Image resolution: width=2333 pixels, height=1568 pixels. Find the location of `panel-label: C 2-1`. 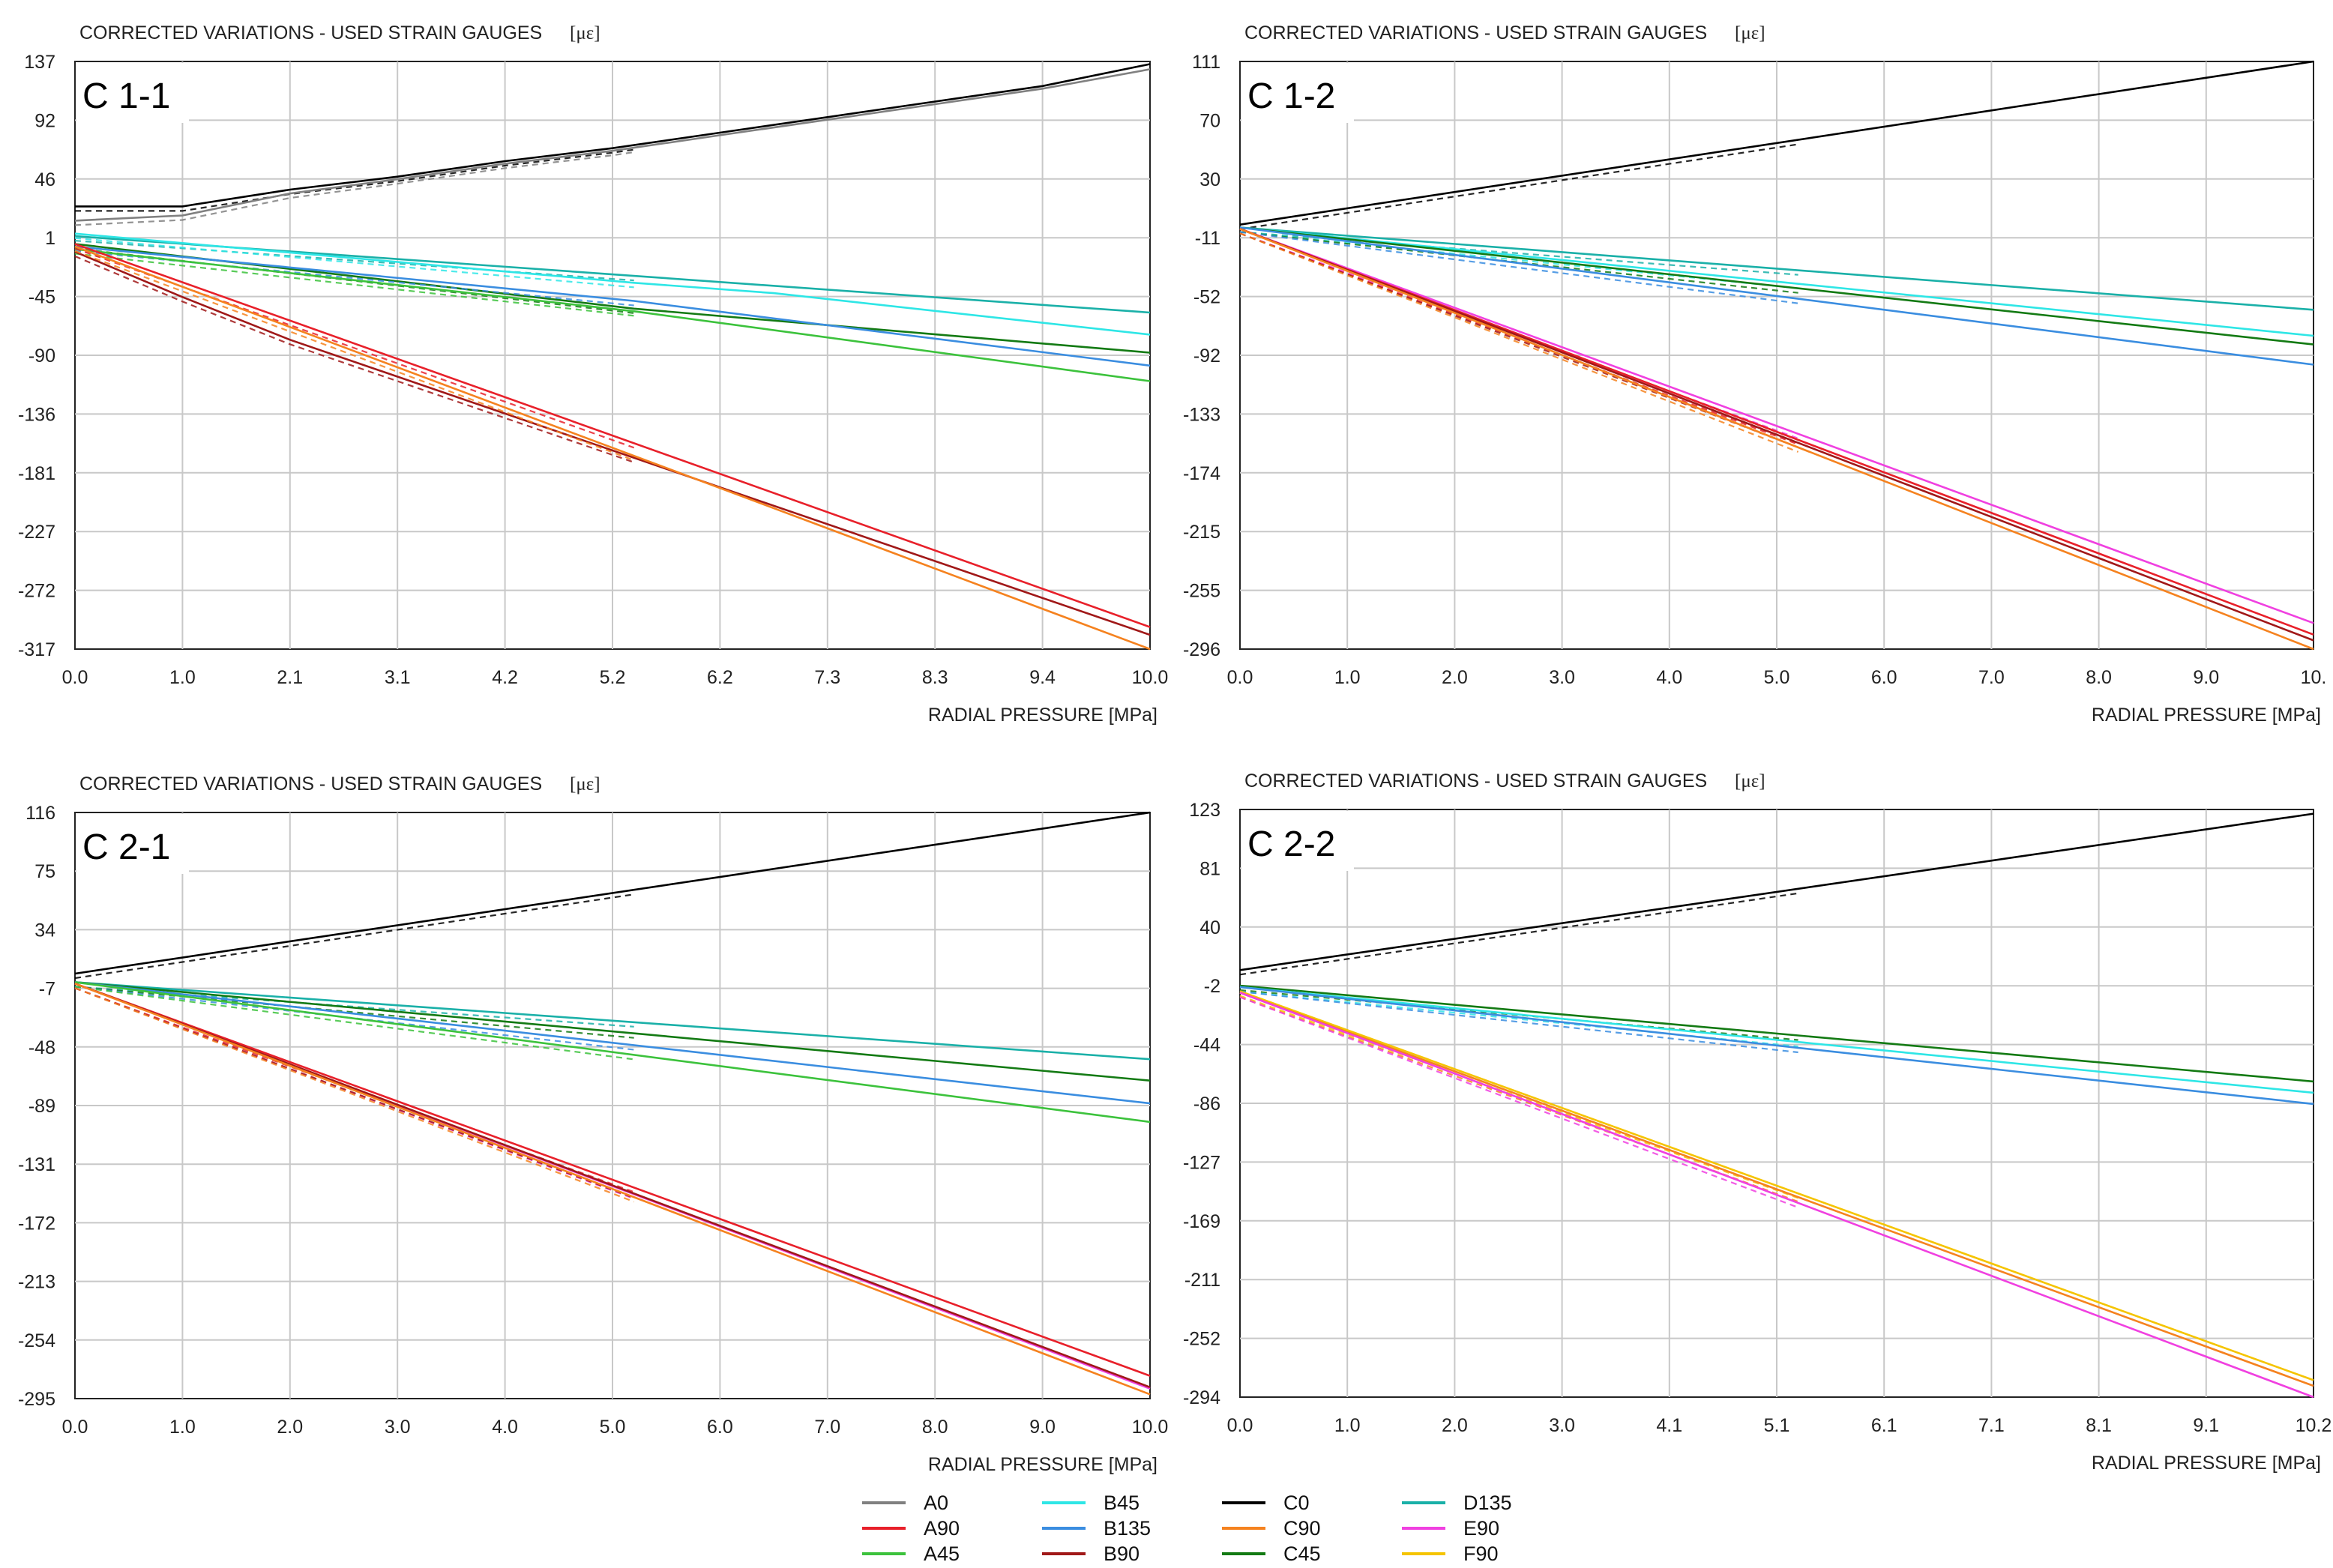

panel-label: C 2-1 is located at coordinates (126, 847).